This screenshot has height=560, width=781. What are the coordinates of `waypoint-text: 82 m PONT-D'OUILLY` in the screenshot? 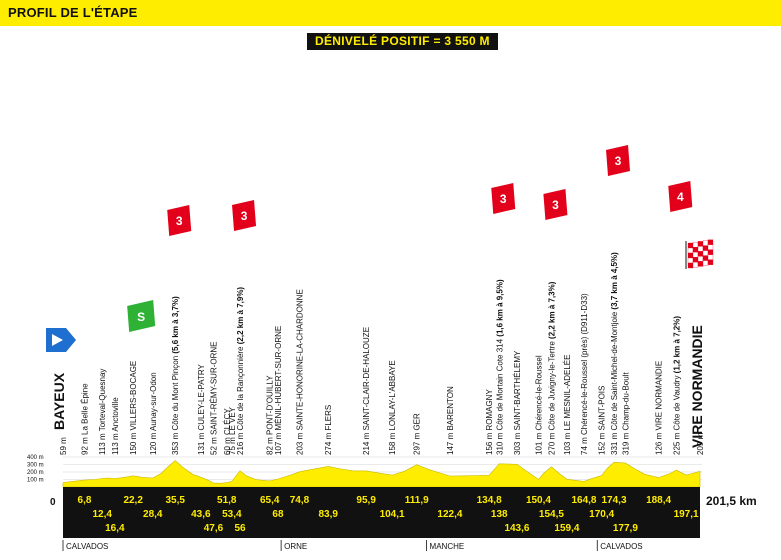 It's located at (270, 415).